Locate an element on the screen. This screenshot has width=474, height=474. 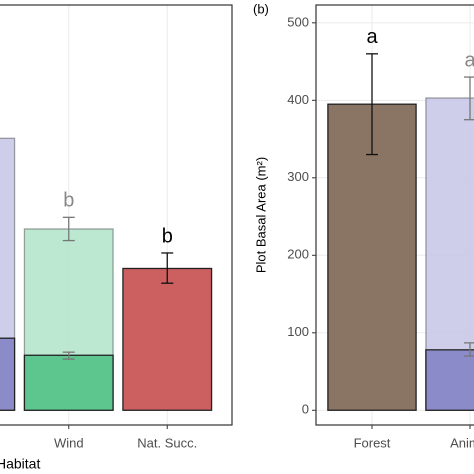
y-tick-label: 300 is located at coordinates (298, 176).